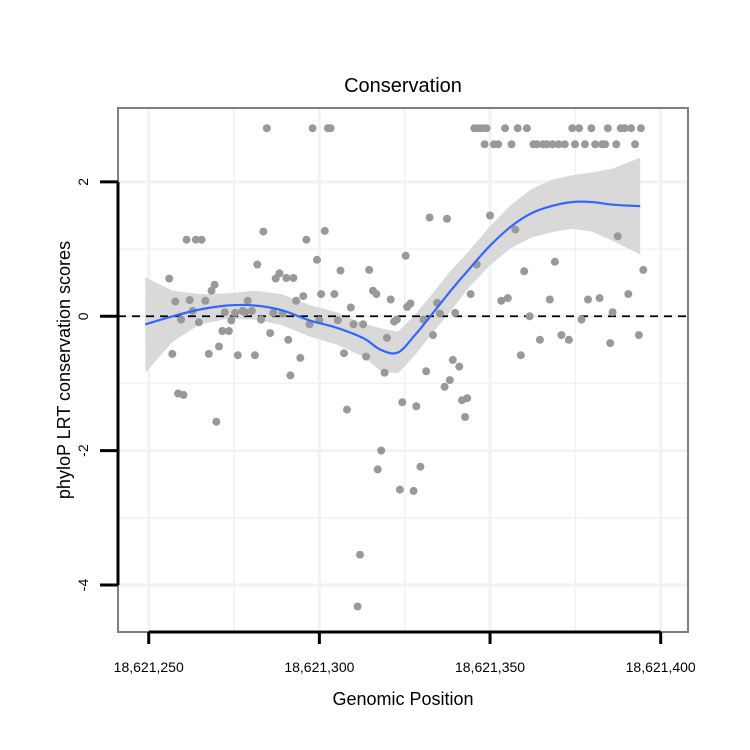  I want to click on x-axis: 18,621,250 18,621,300 18,621,350 18,621,400, so click(405, 652).